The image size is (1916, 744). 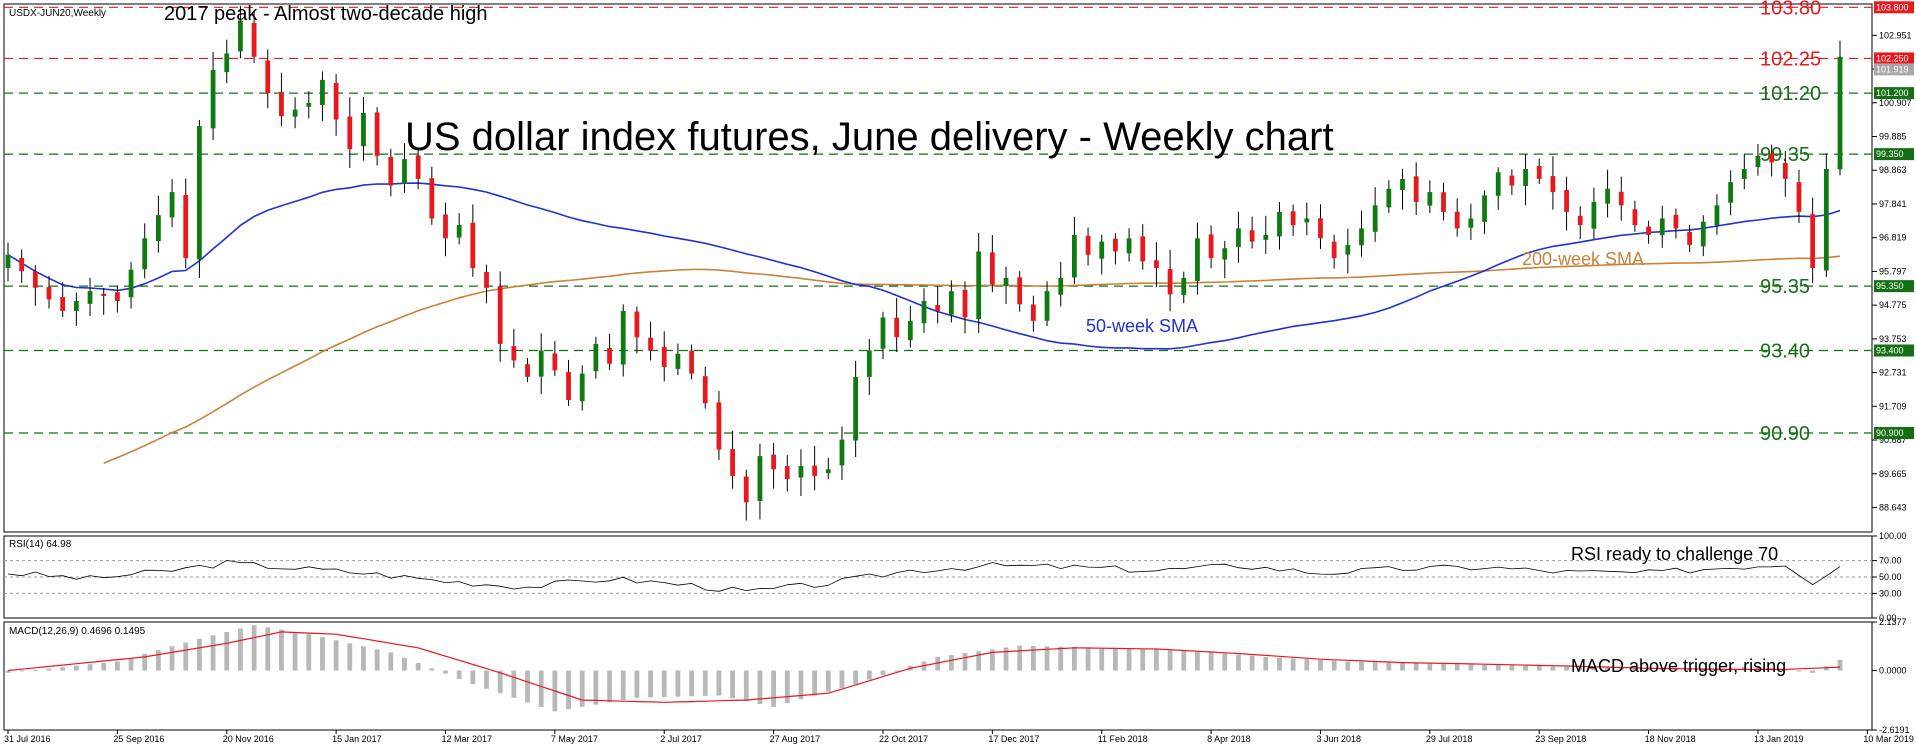 What do you see at coordinates (1142, 326) in the screenshot?
I see `sma50-label: 50-week SMA` at bounding box center [1142, 326].